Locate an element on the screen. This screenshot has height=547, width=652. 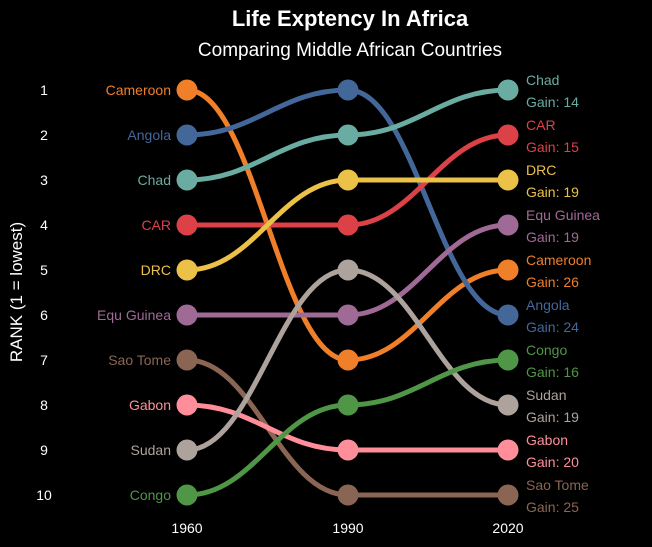
gain-label-gabon: Gain: 20 is located at coordinates (552, 462).